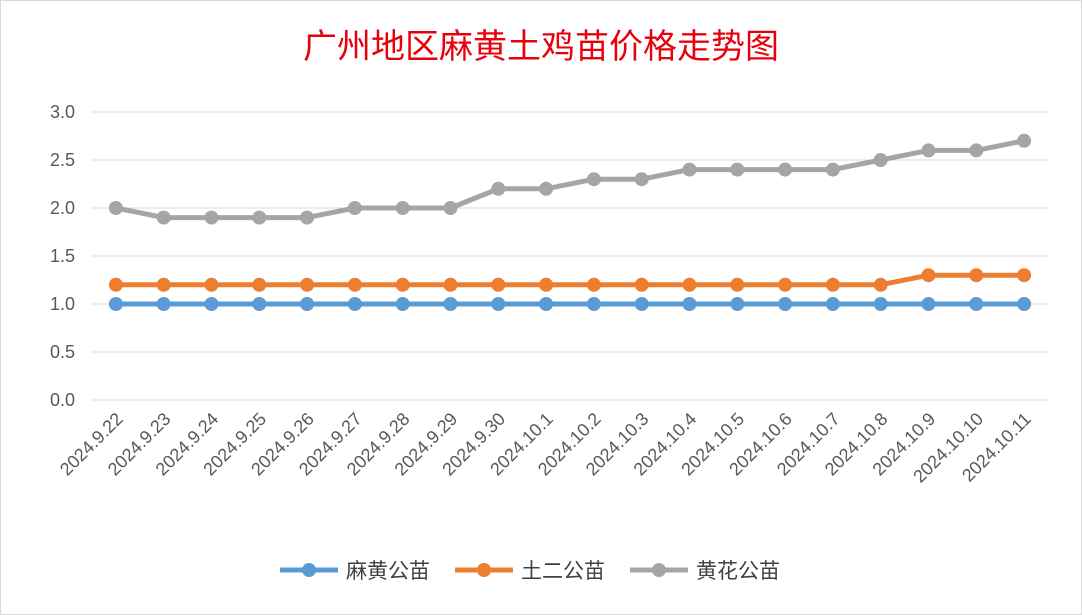 The image size is (1082, 615). I want to click on y-tick-label: 1.5, so click(62, 256).